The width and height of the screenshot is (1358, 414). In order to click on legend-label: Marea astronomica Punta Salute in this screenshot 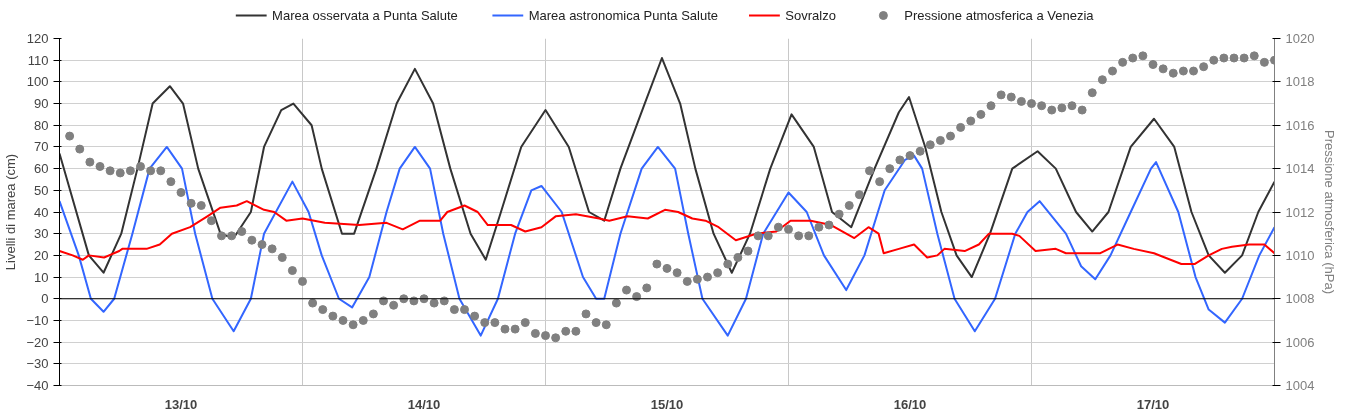, I will do `click(623, 15)`.